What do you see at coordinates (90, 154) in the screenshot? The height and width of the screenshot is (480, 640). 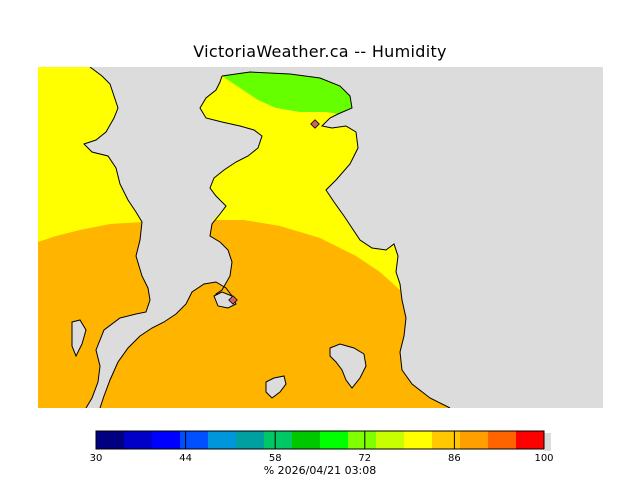 I see `west-yellow-band` at bounding box center [90, 154].